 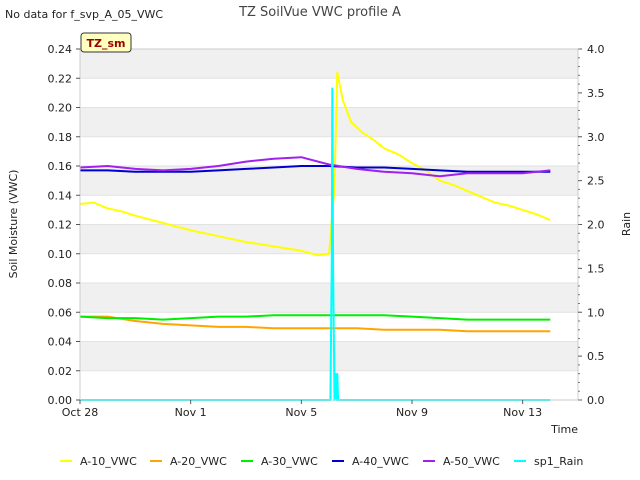 I want to click on y2-axis-label: Rain, so click(x=626, y=224).